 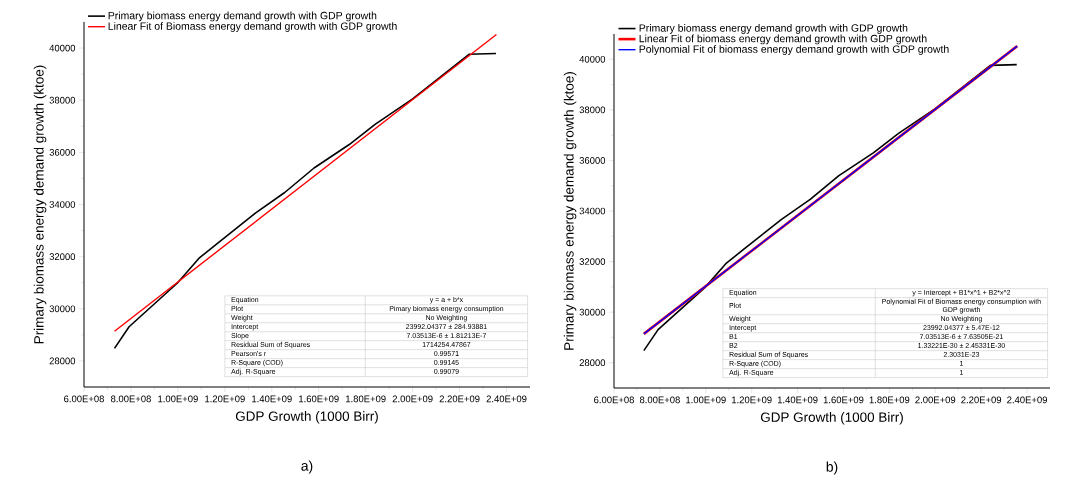 What do you see at coordinates (252, 27) in the screenshot?
I see `legend-label: Linear Fit of Biomass energy demand growth with GDP growth` at bounding box center [252, 27].